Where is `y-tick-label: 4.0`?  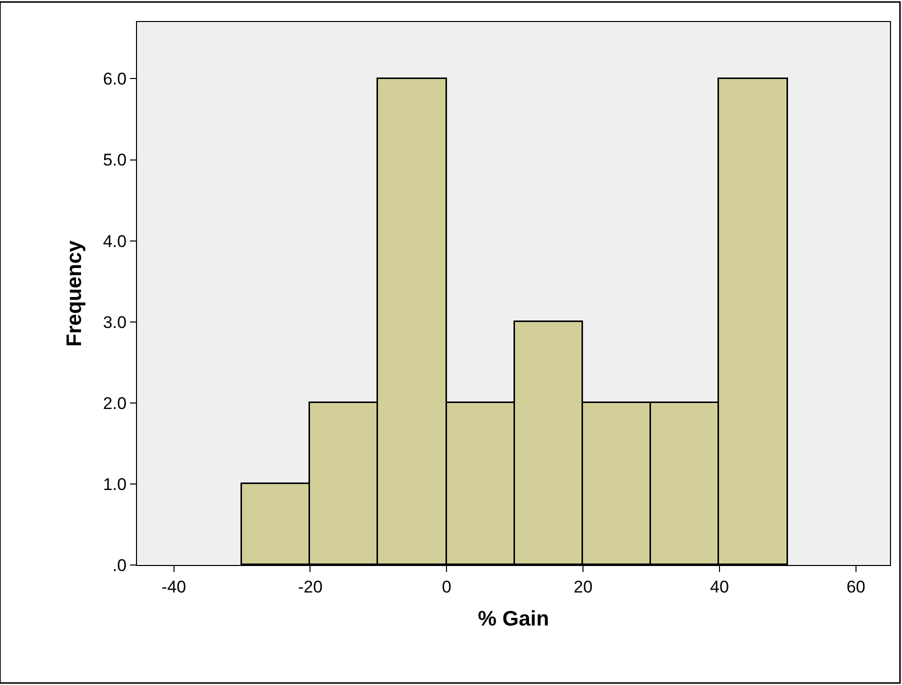
y-tick-label: 4.0 is located at coordinates (114, 241).